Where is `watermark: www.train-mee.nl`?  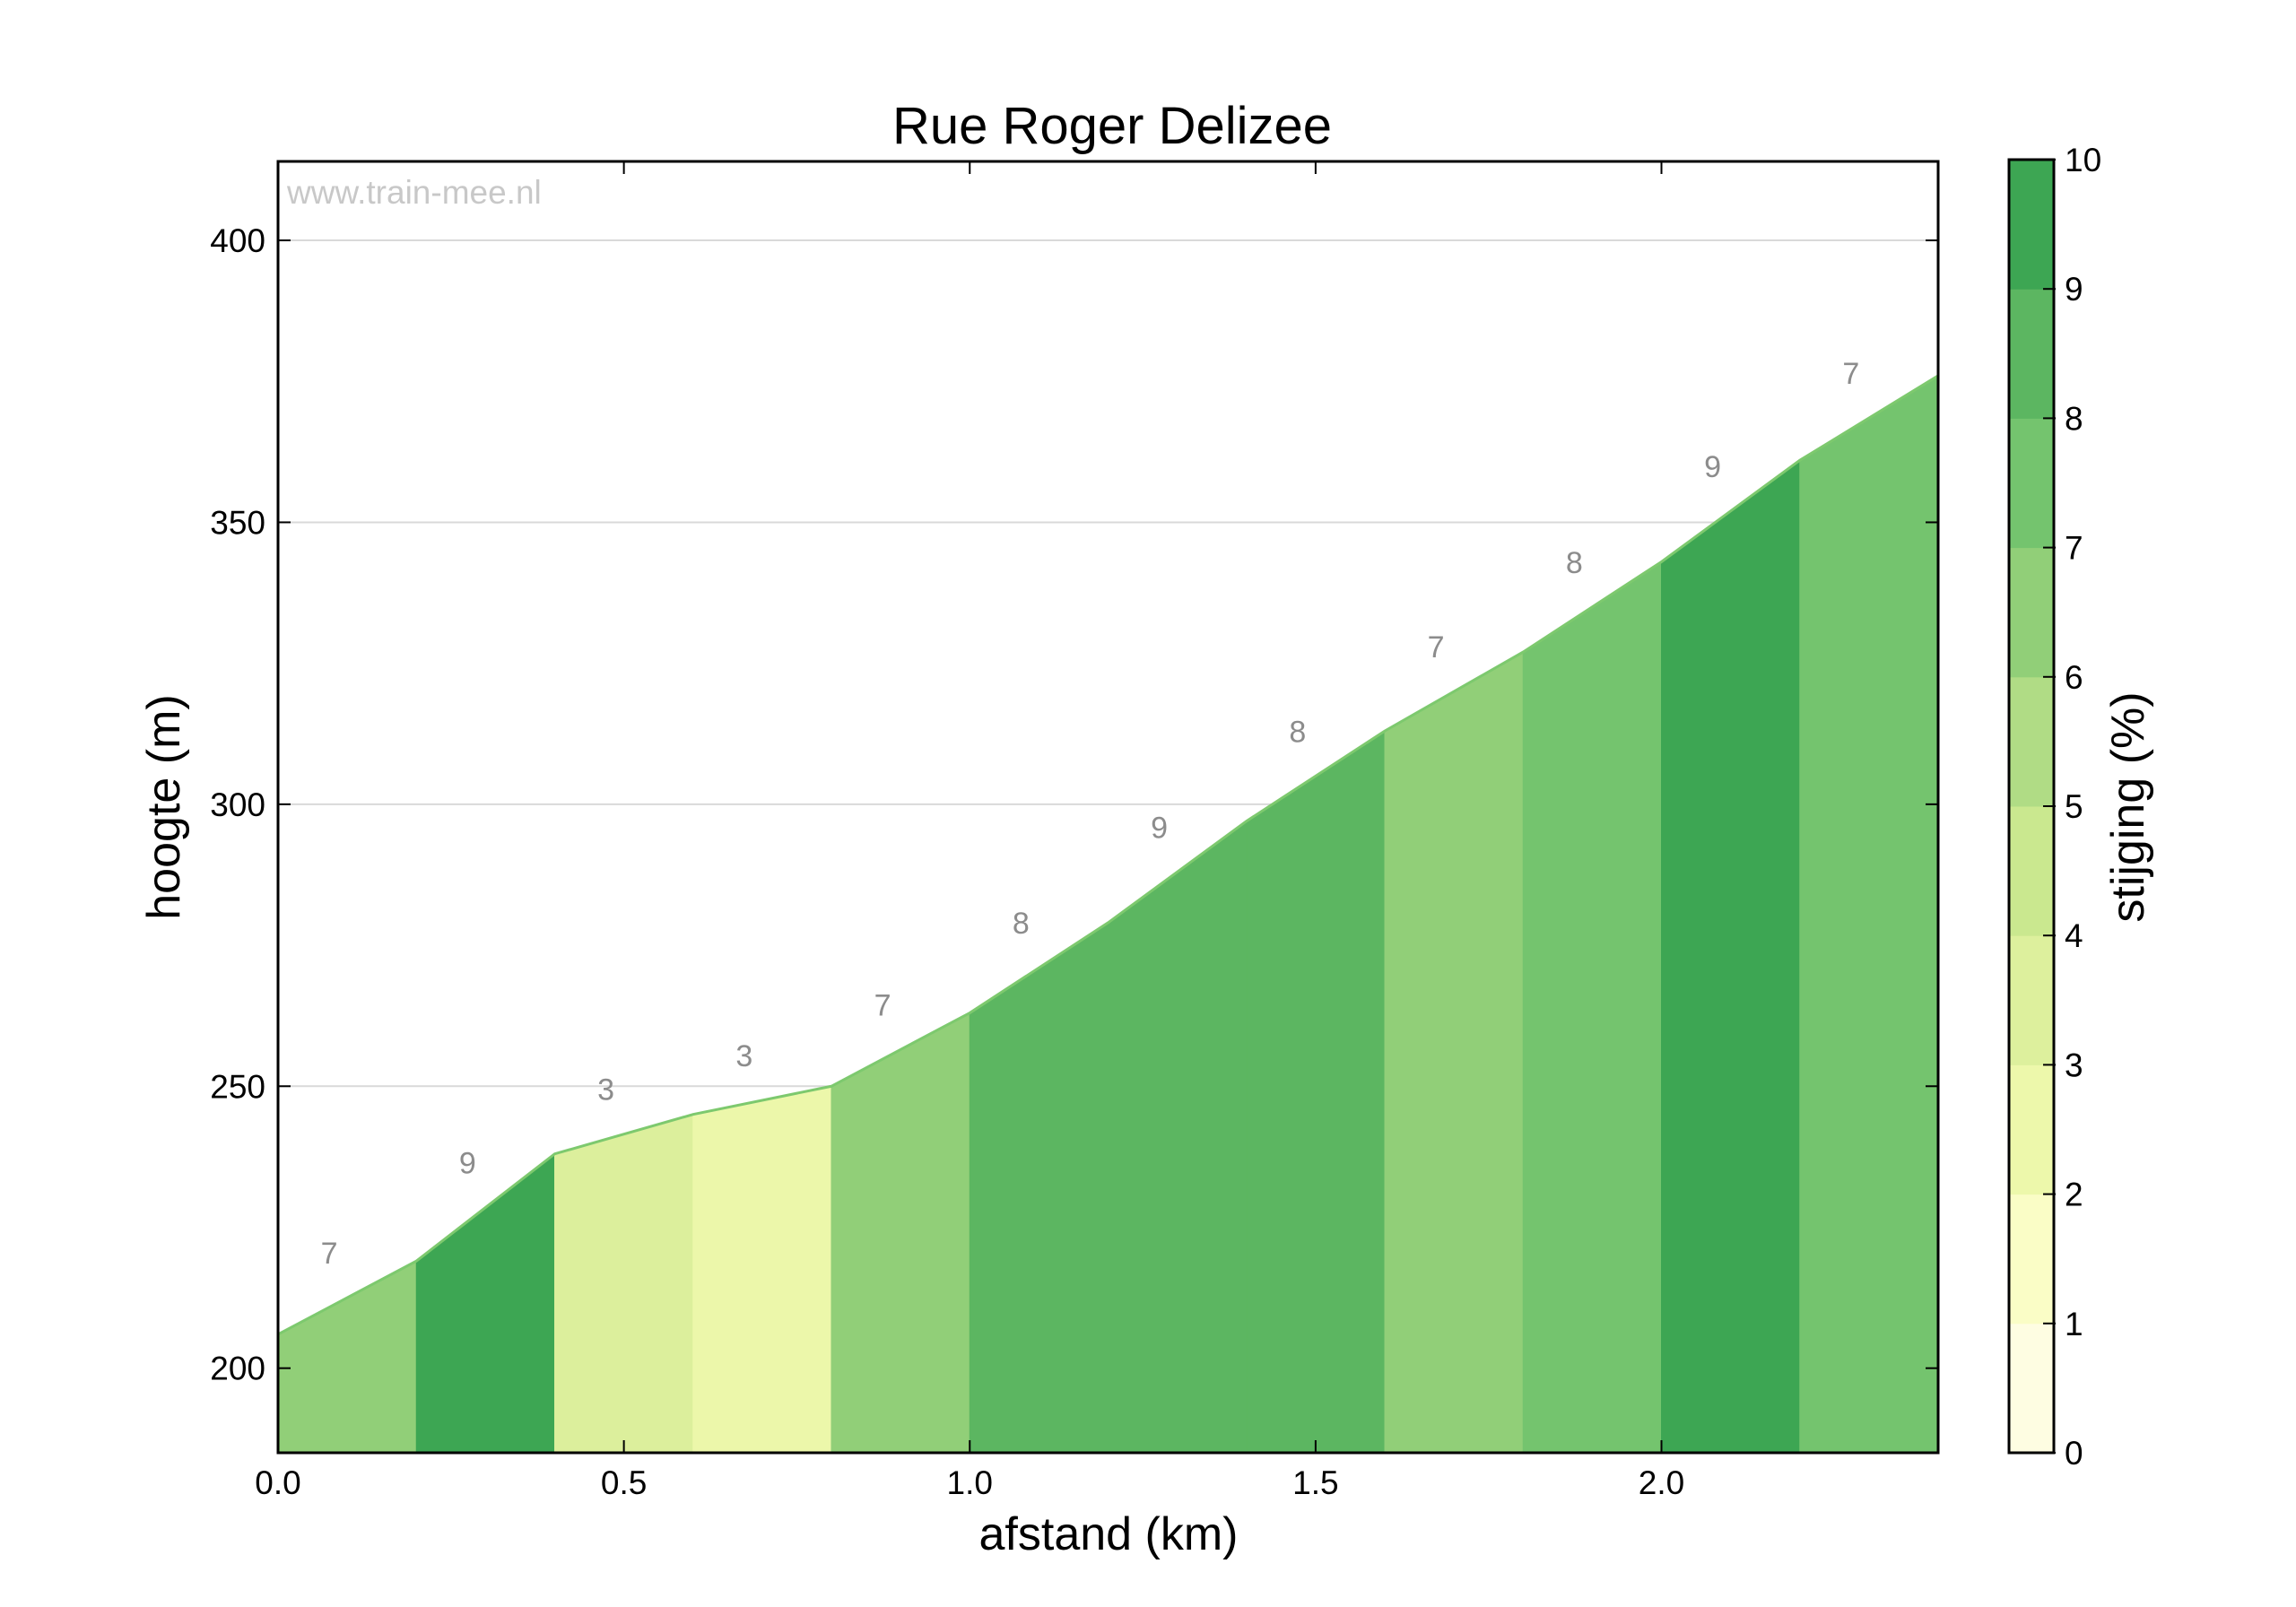 watermark: www.train-mee.nl is located at coordinates (414, 193).